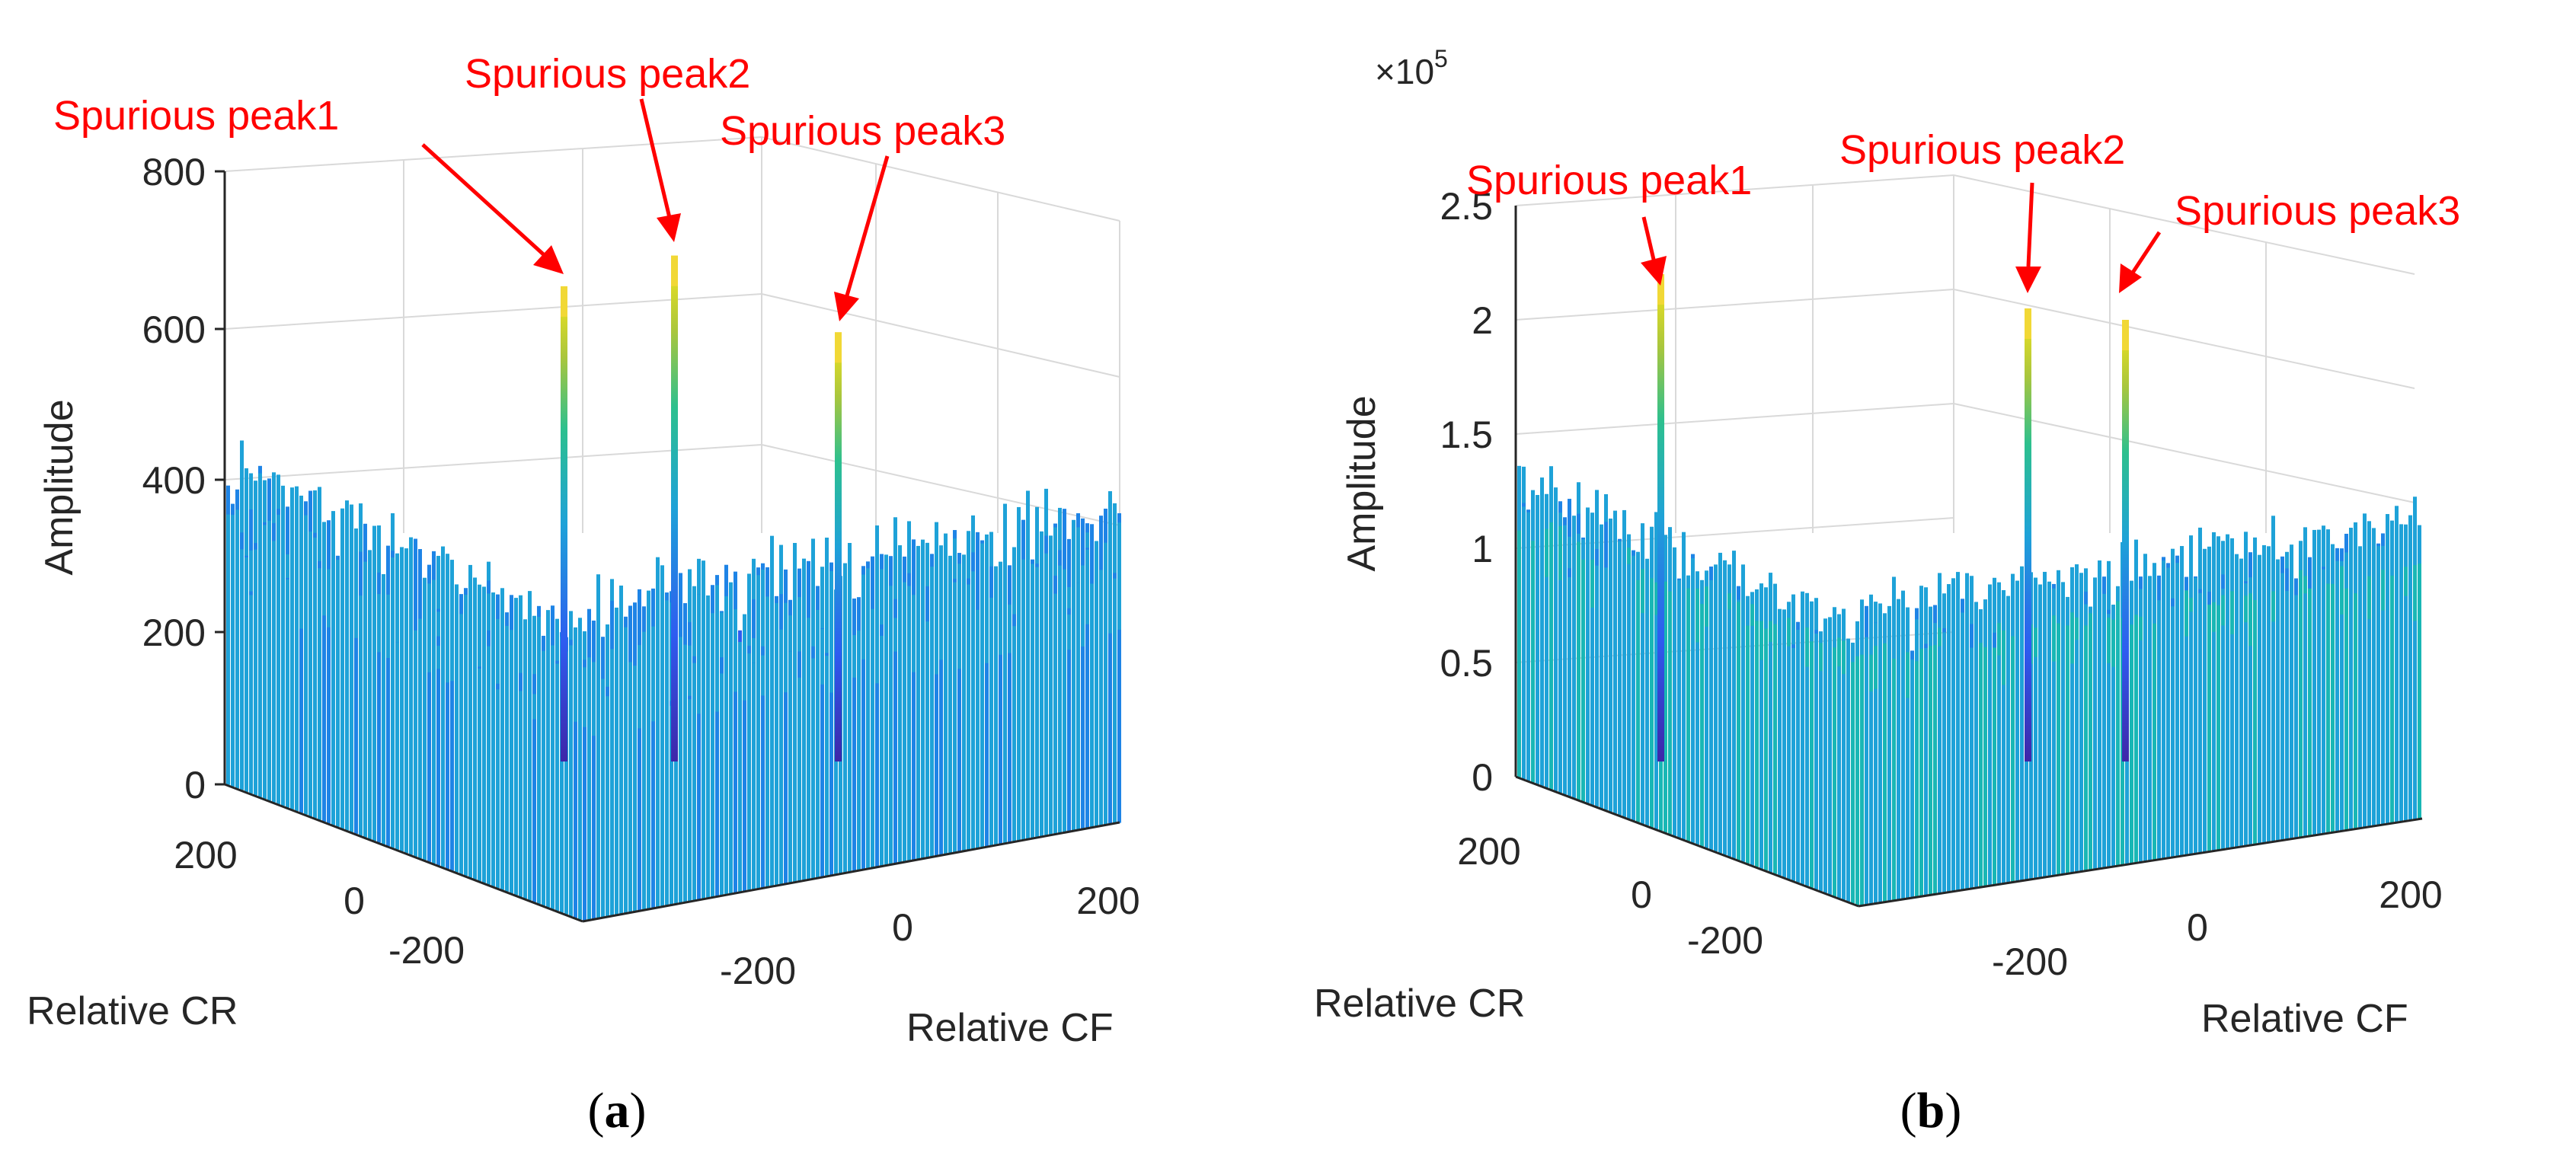  Describe the element at coordinates (863, 131) in the screenshot. I see `panel-a-annotation: Spurious peak3` at that location.